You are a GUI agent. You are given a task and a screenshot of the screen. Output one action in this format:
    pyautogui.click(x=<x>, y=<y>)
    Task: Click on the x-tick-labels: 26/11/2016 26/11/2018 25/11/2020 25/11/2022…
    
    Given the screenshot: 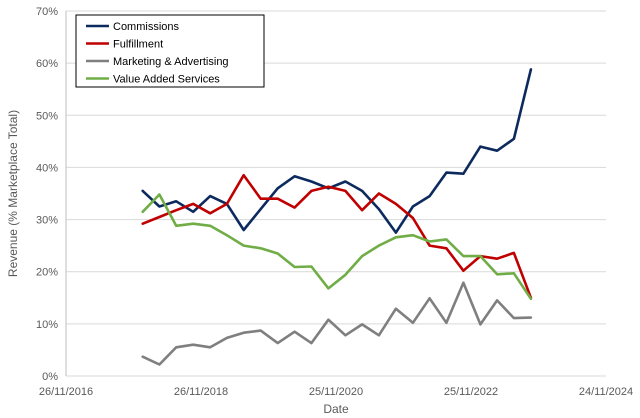 What is the action you would take?
    pyautogui.click(x=336, y=392)
    